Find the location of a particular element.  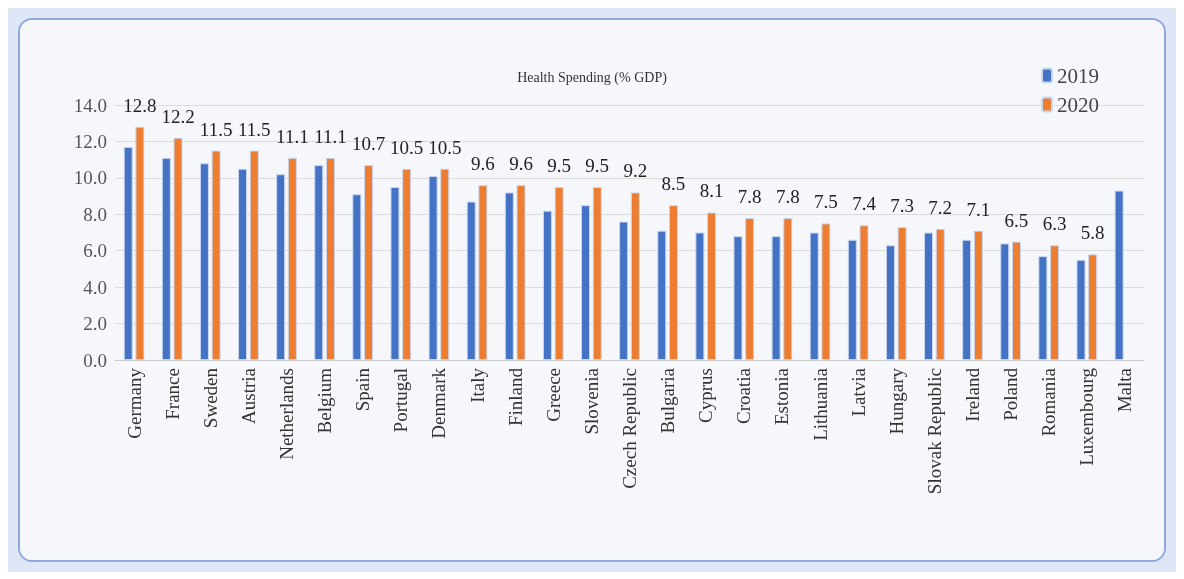

y-tick-label: 6.0 is located at coordinates (95, 251).